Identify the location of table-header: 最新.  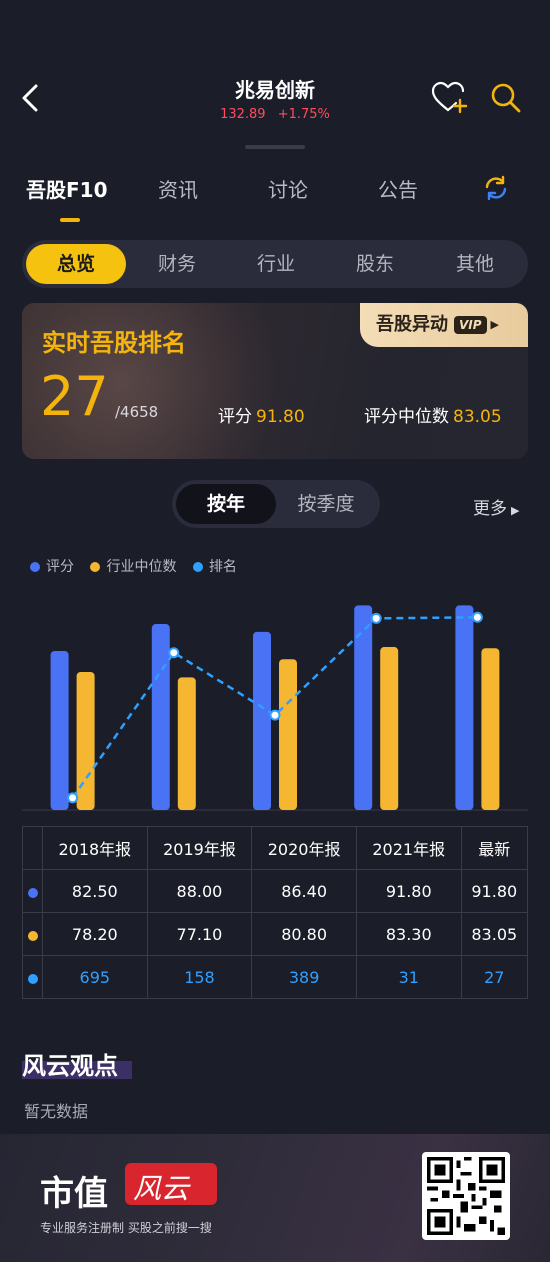
(494, 848).